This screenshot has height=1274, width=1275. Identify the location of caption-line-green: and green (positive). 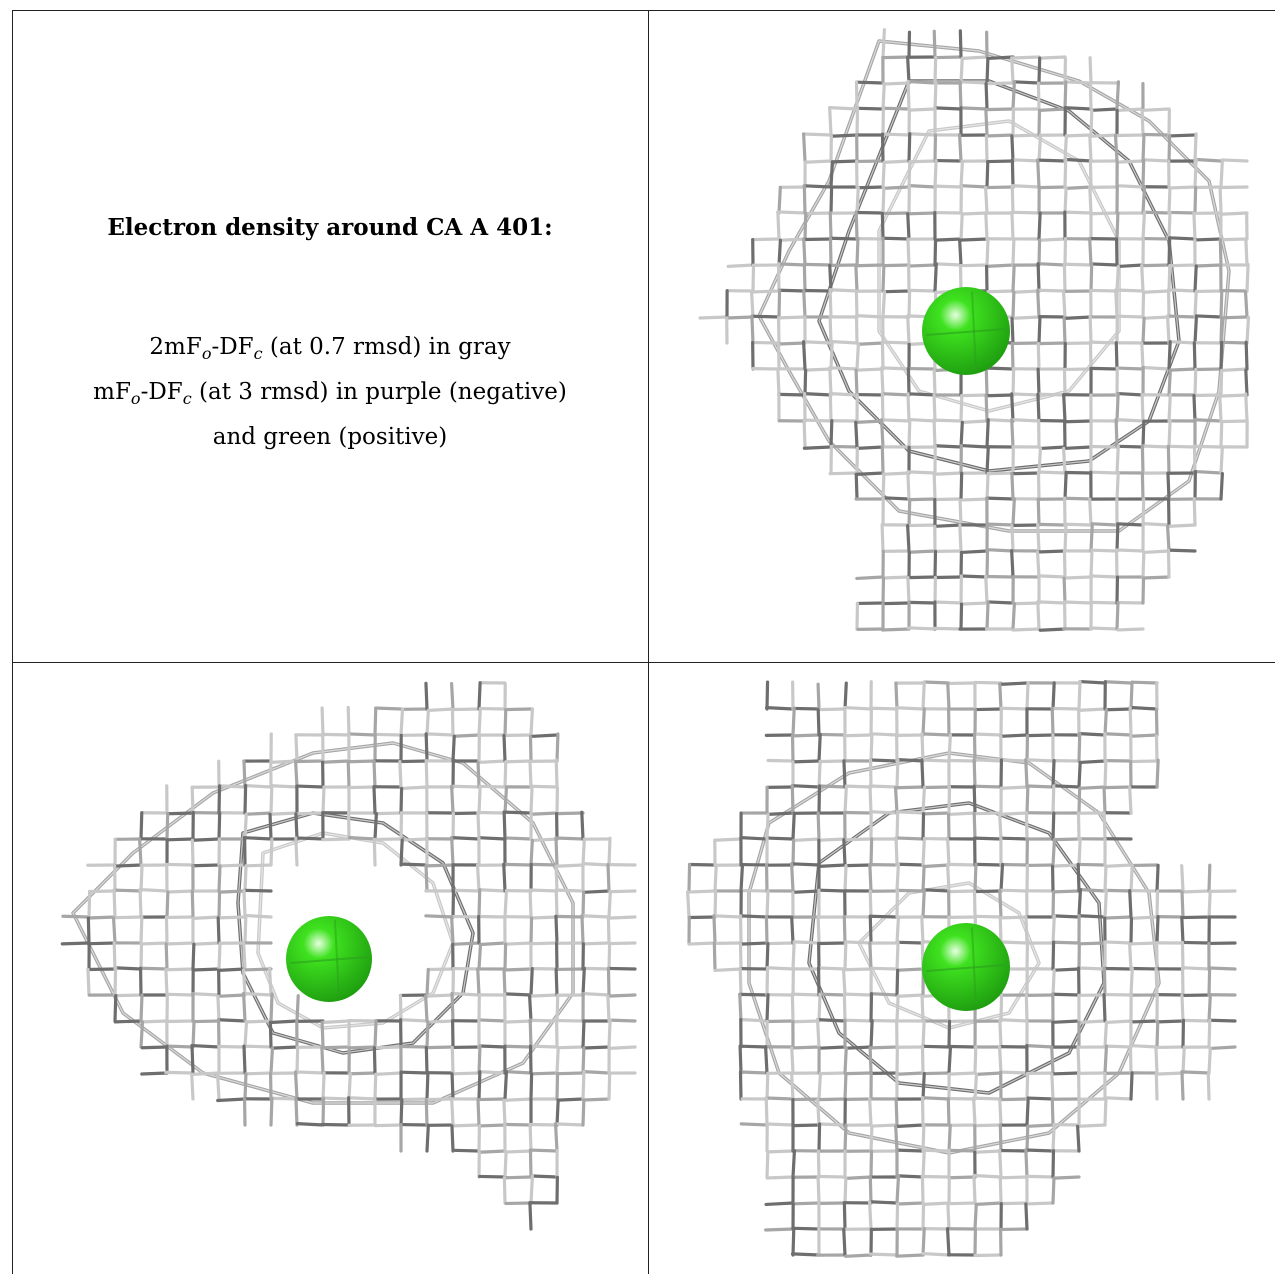
(330, 437).